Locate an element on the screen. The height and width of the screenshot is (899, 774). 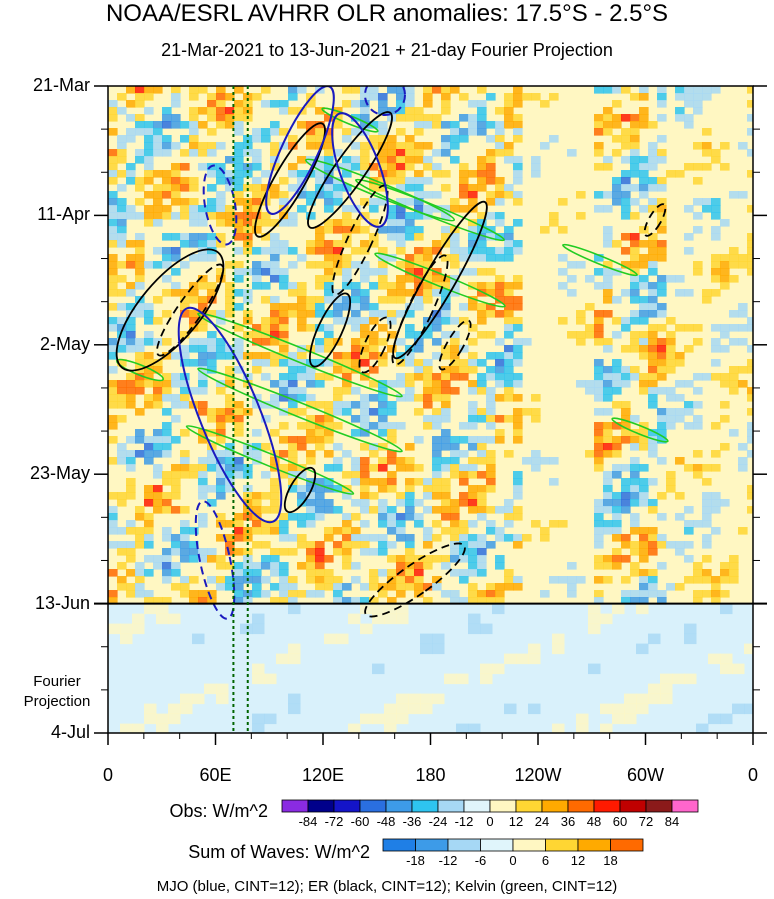
colorbar-box is located at coordinates (425, 806).